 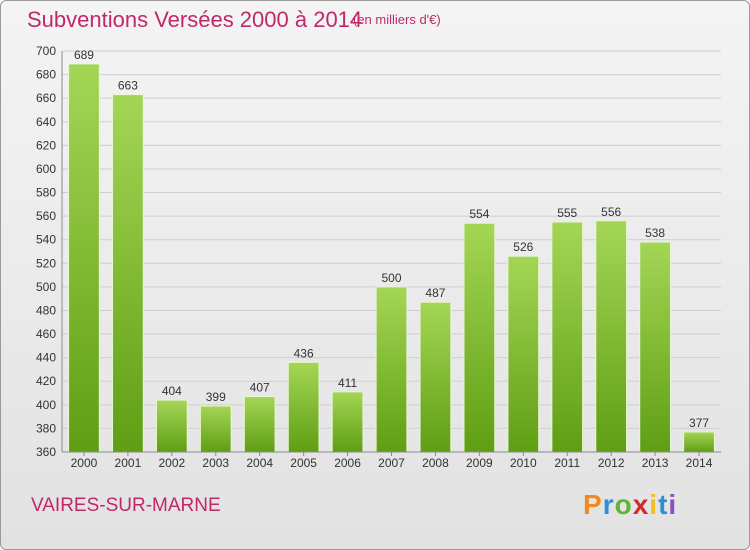 I want to click on y-tick-label: 580, so click(x=46, y=193).